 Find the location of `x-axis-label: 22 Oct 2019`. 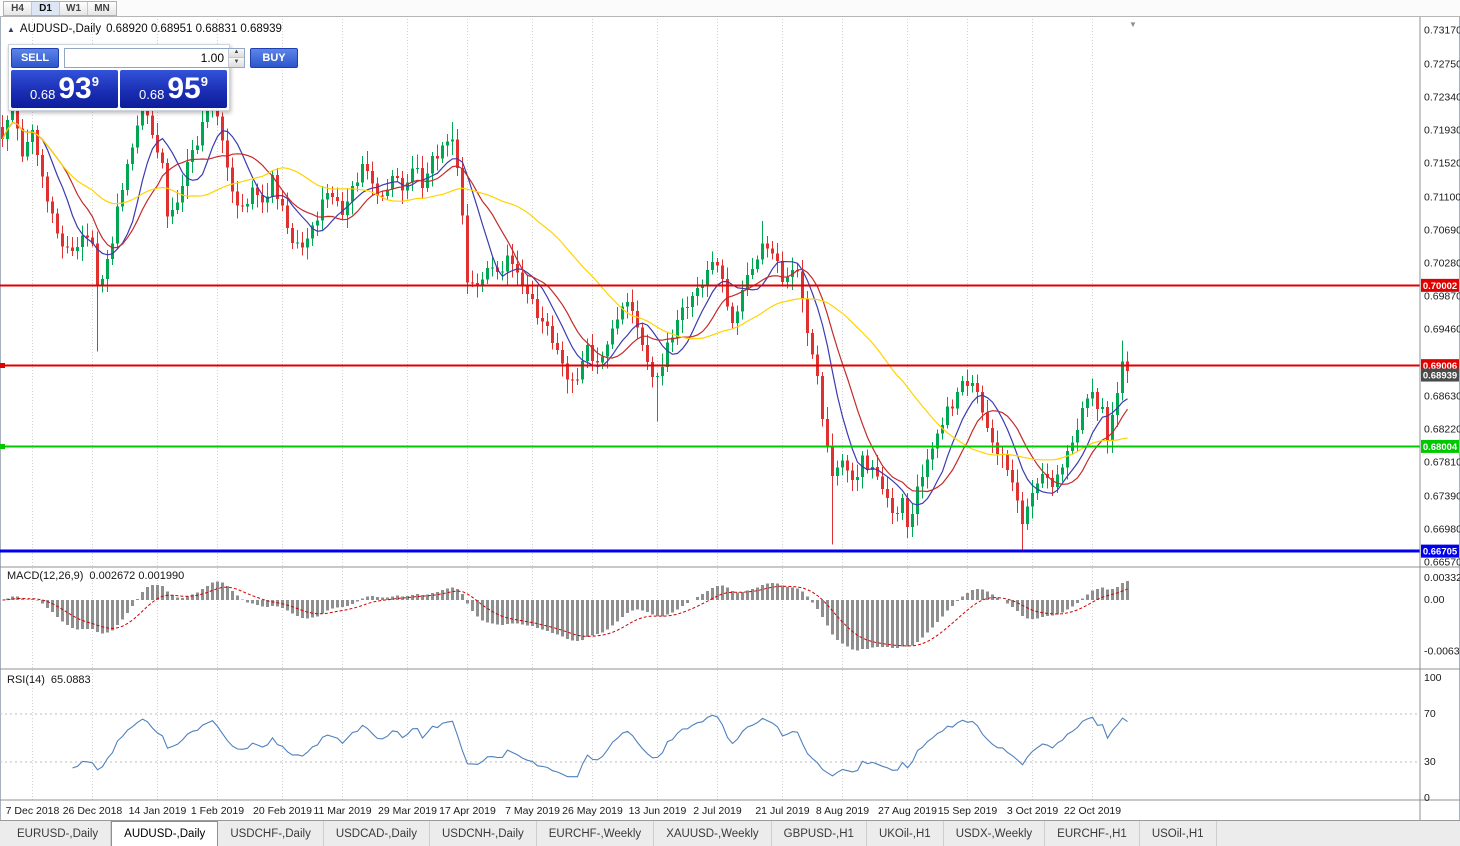

x-axis-label: 22 Oct 2019 is located at coordinates (1092, 811).